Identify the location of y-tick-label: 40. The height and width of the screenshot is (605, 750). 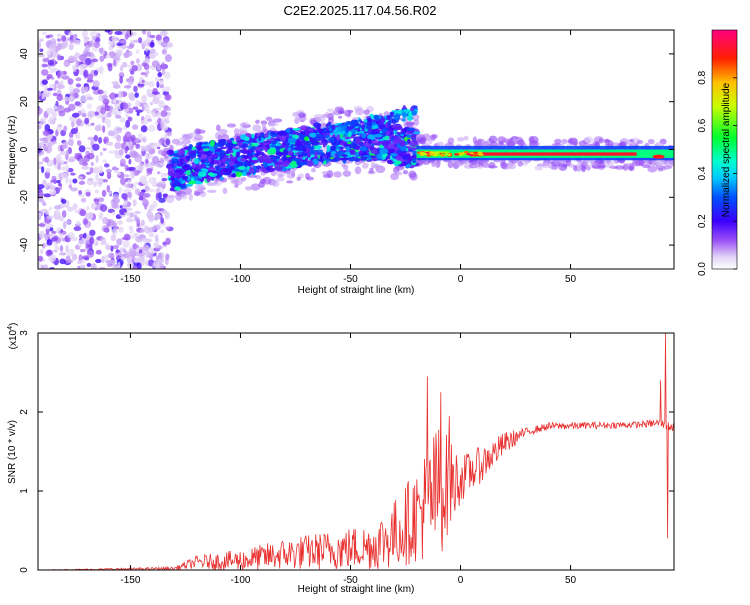
(24, 54).